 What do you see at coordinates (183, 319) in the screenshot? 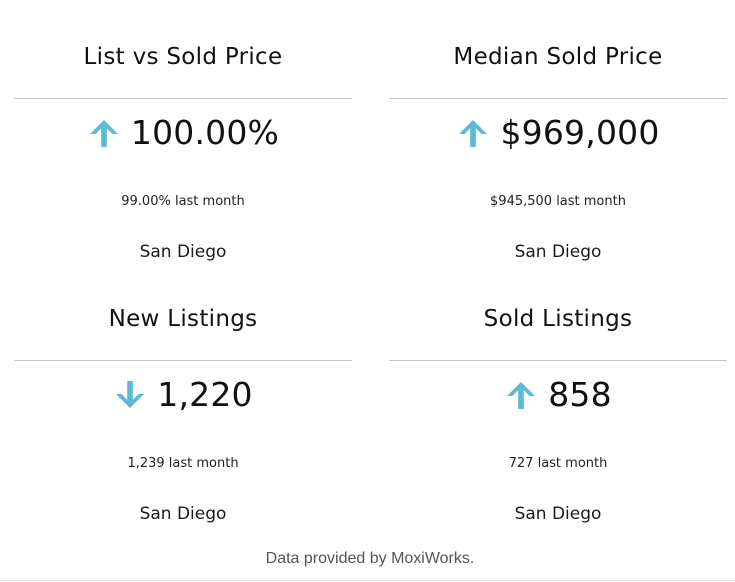
I see `card-title: New Listings` at bounding box center [183, 319].